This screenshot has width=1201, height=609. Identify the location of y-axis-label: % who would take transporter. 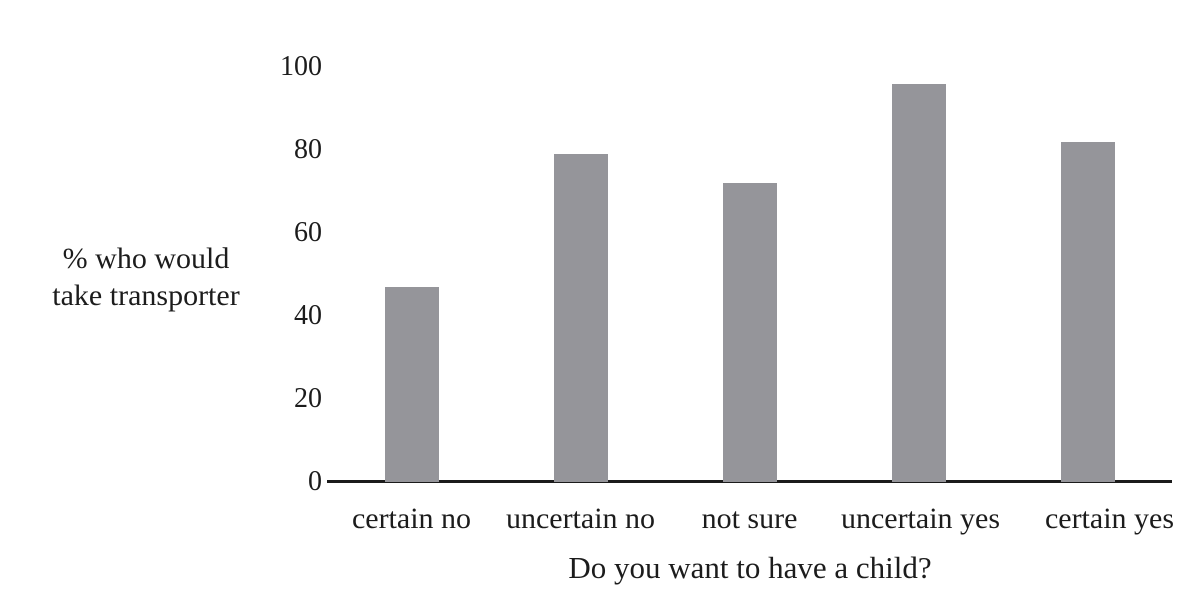
(146, 277).